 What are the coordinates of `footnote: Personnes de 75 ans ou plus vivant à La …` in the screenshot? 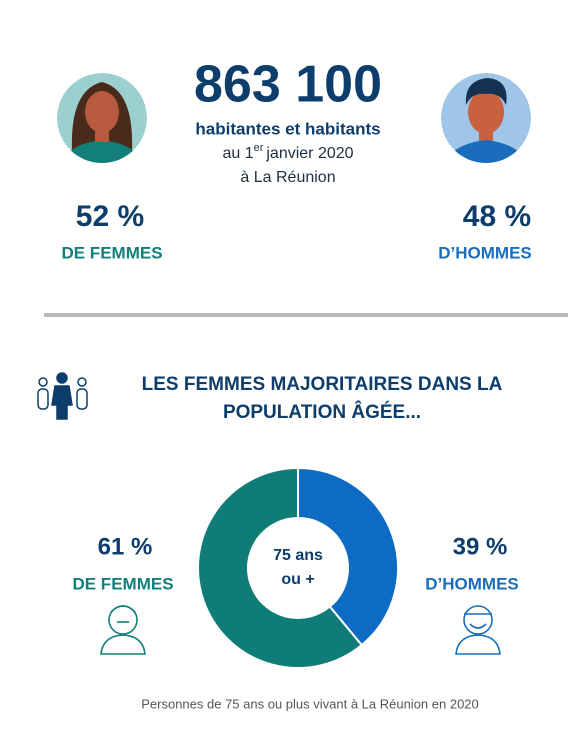 It's located at (310, 703).